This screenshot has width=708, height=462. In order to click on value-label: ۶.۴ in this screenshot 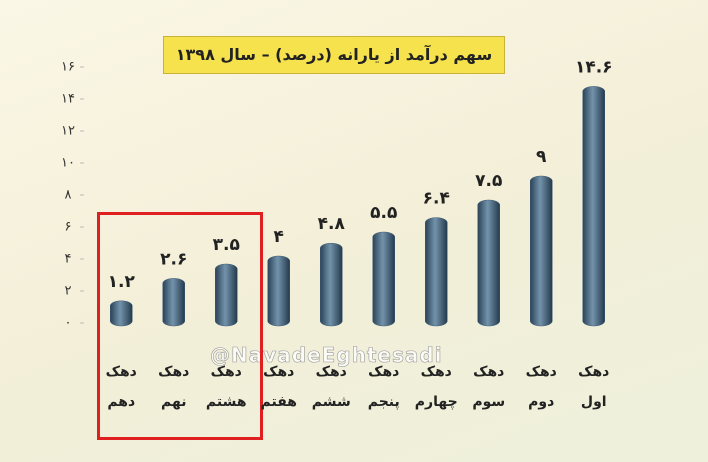, I will do `click(436, 199)`.